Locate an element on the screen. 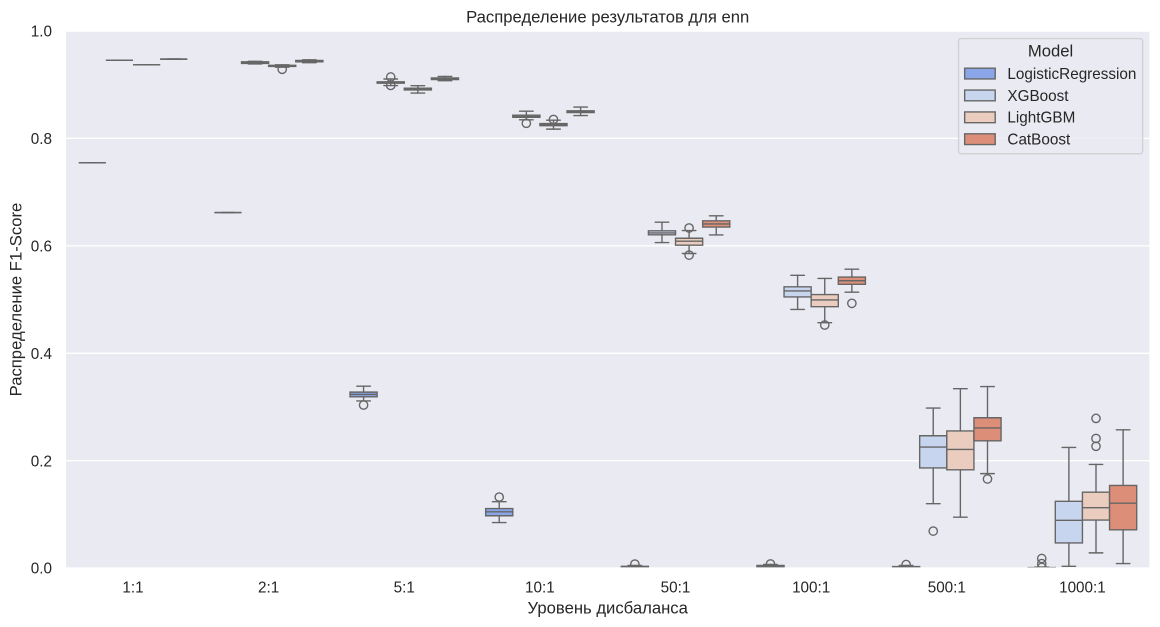  svg-text: Уровень дисбаланса is located at coordinates (608, 607).